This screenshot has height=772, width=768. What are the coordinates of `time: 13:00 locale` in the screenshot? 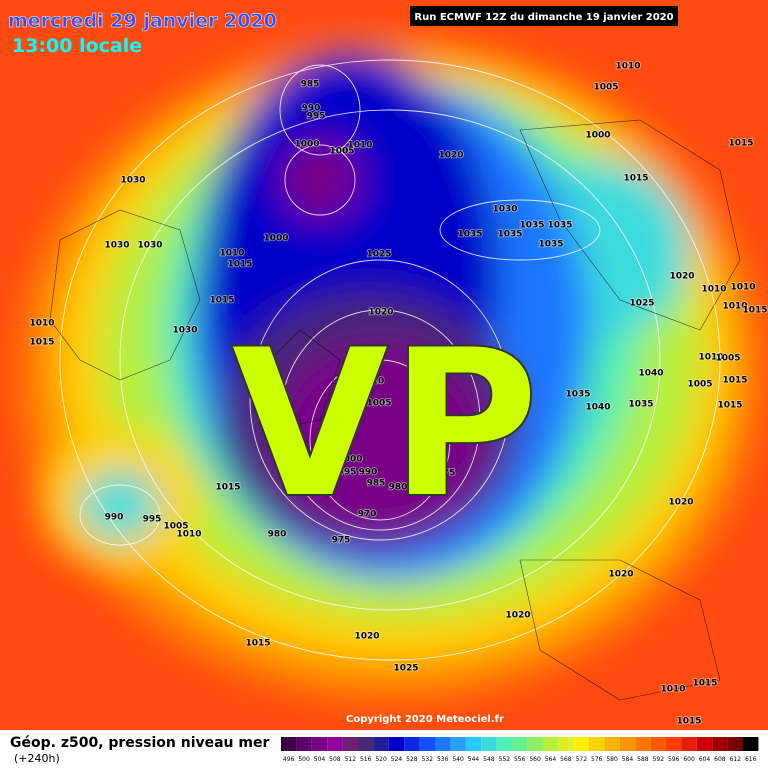 It's located at (77, 46).